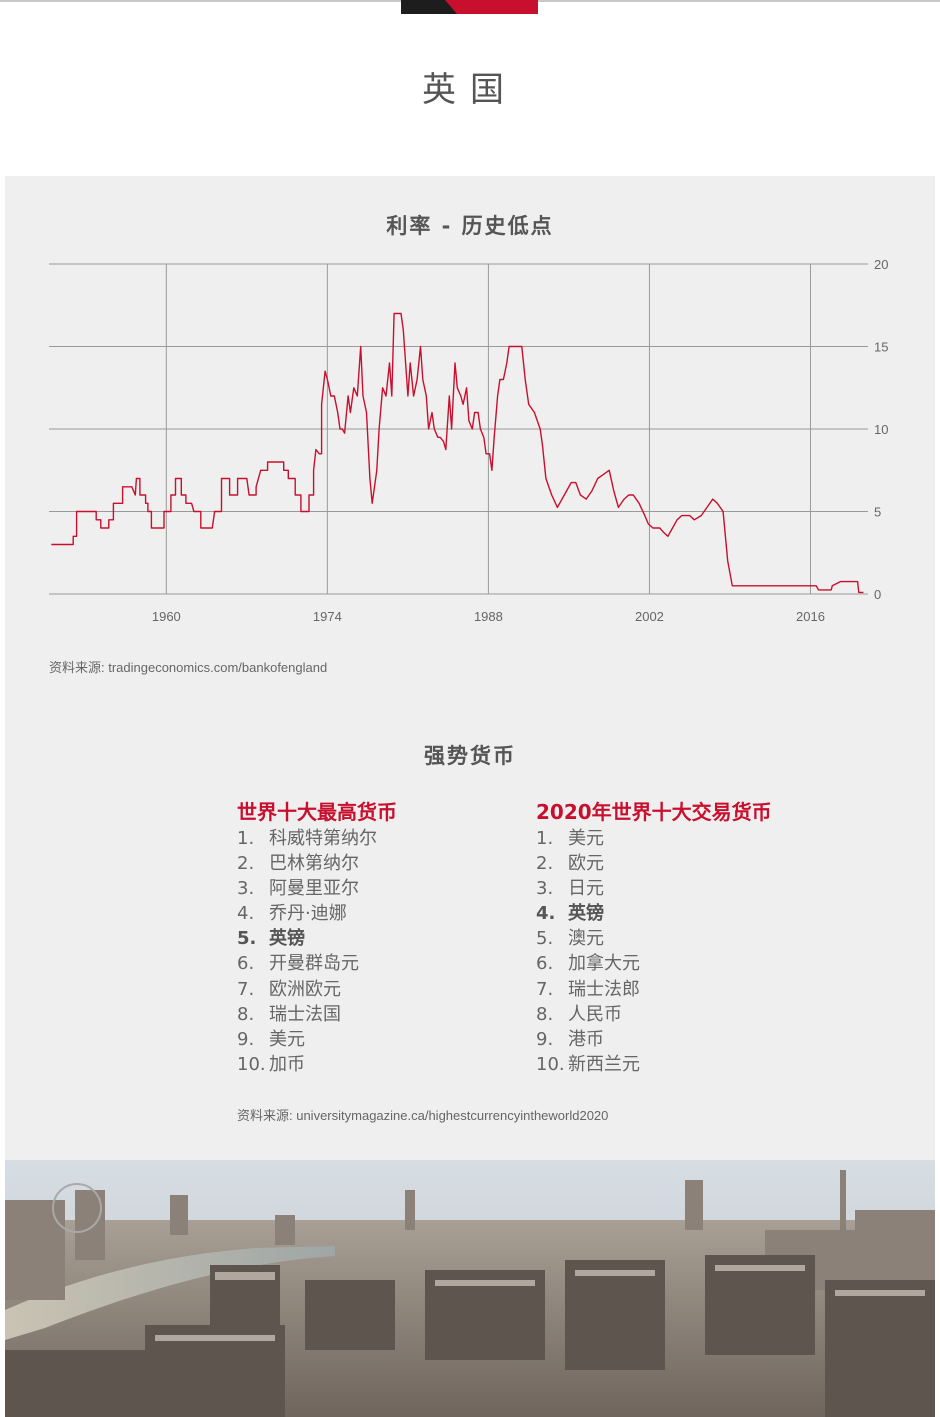 The image size is (940, 1417). Describe the element at coordinates (877, 512) in the screenshot. I see `y-tick-label: 5` at that location.